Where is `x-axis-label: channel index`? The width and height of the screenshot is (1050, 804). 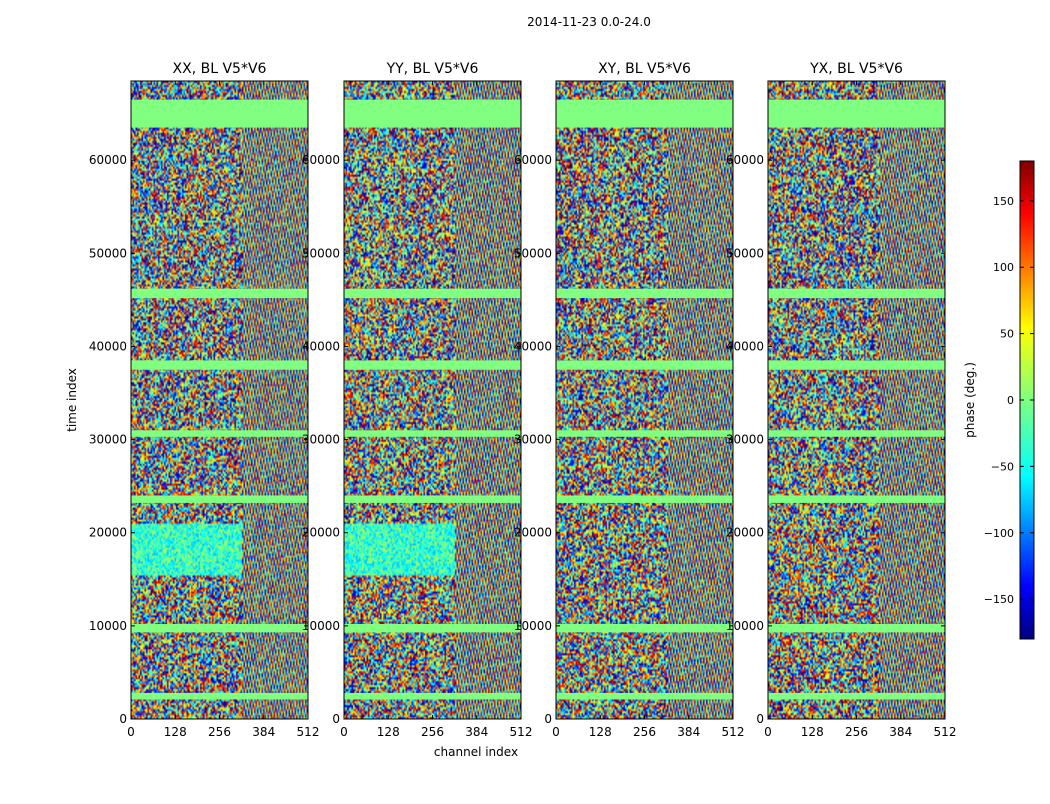 x-axis-label: channel index is located at coordinates (476, 752).